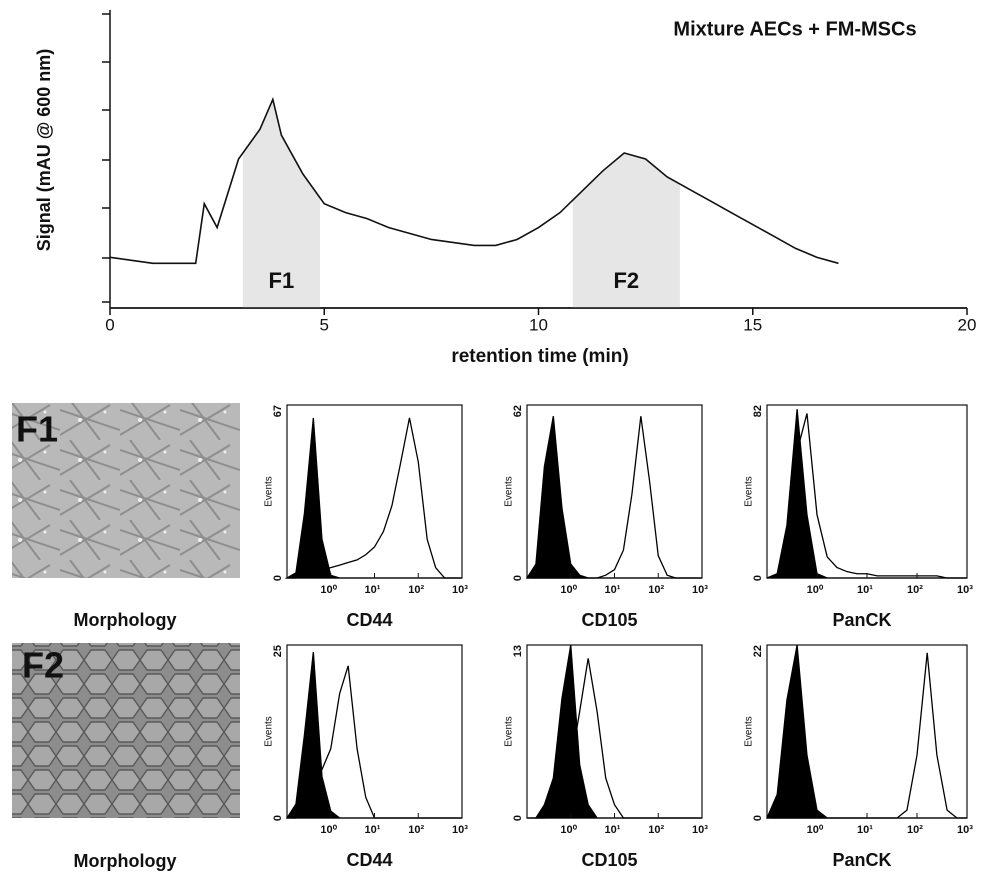 This screenshot has height=879, width=997. I want to click on x-tick-label: 20, so click(967, 324).